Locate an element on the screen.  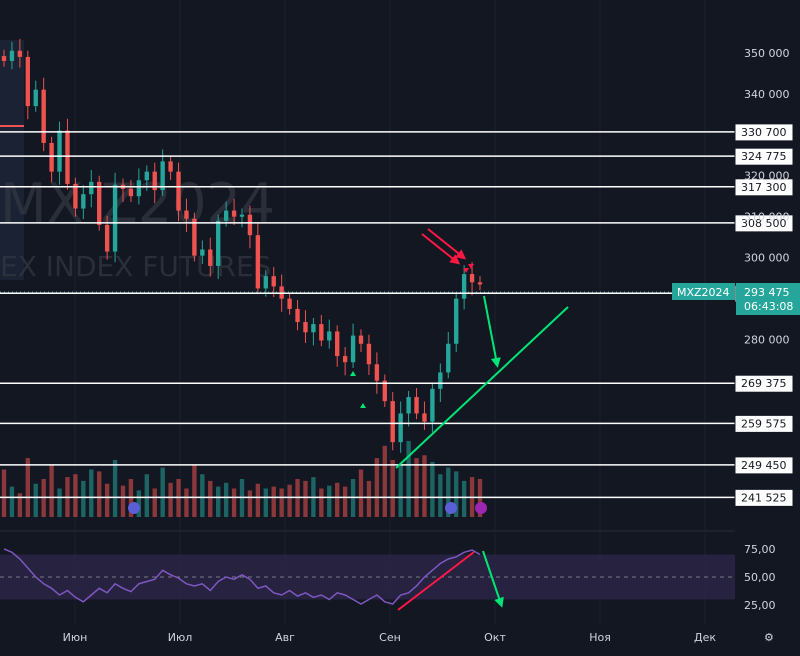
price-tick-label: 300 000 is located at coordinates (767, 258).